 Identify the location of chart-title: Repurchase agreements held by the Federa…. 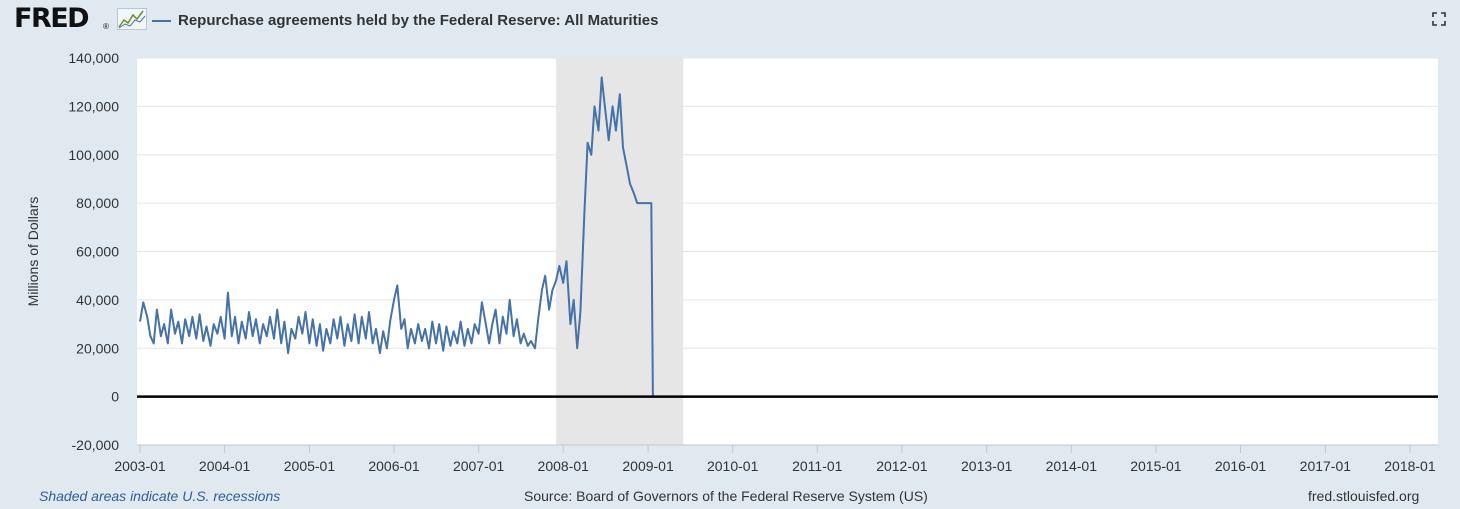
(418, 20).